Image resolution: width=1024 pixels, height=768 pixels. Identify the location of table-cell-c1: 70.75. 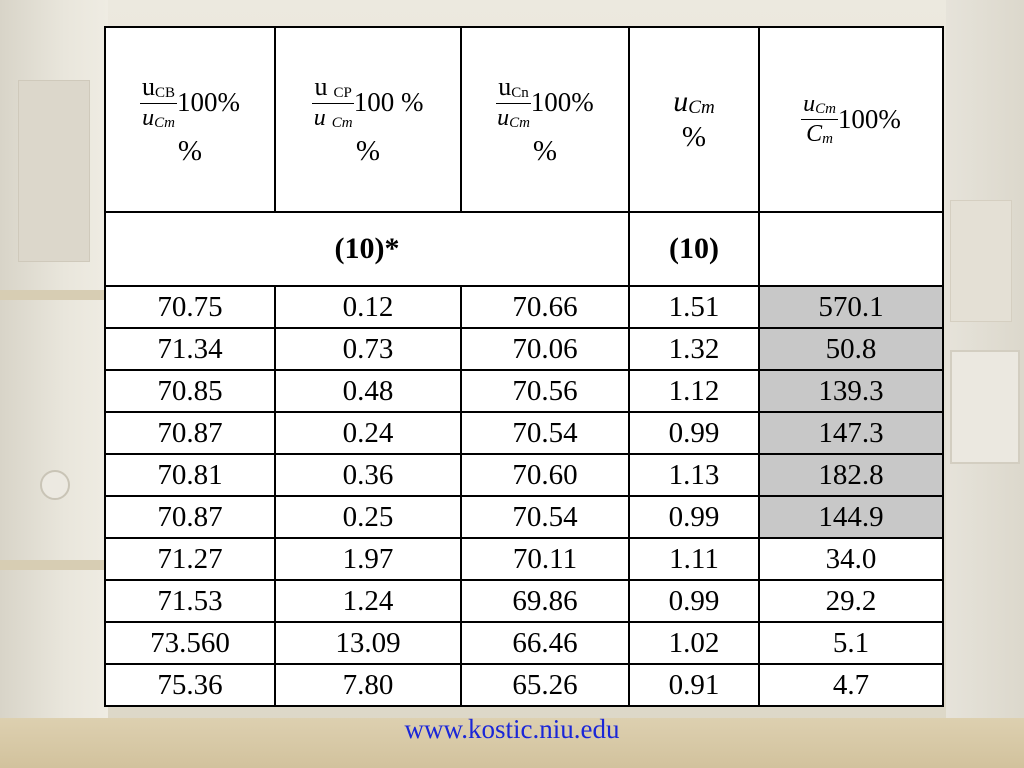
(190, 307).